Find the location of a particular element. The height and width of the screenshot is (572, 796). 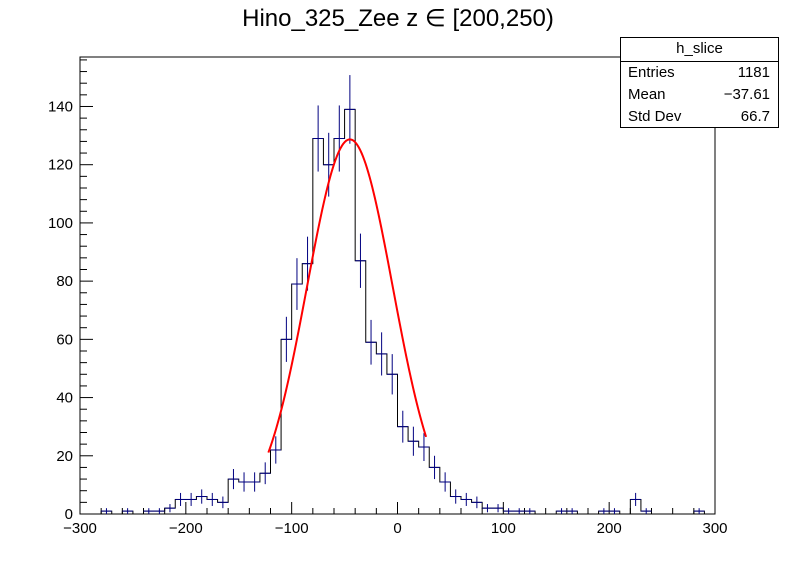

x-tick-label: −300 is located at coordinates (80, 528).